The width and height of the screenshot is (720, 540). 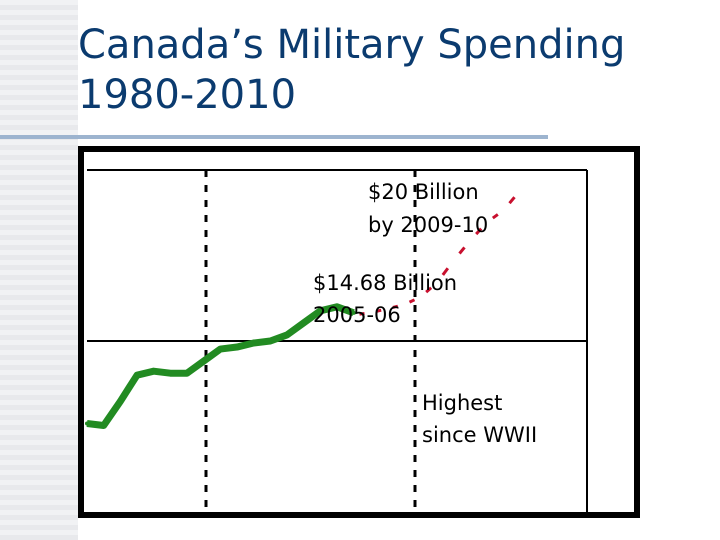 What do you see at coordinates (428, 225) in the screenshot?
I see `annotation-20-billion-line2: by 2009-10` at bounding box center [428, 225].